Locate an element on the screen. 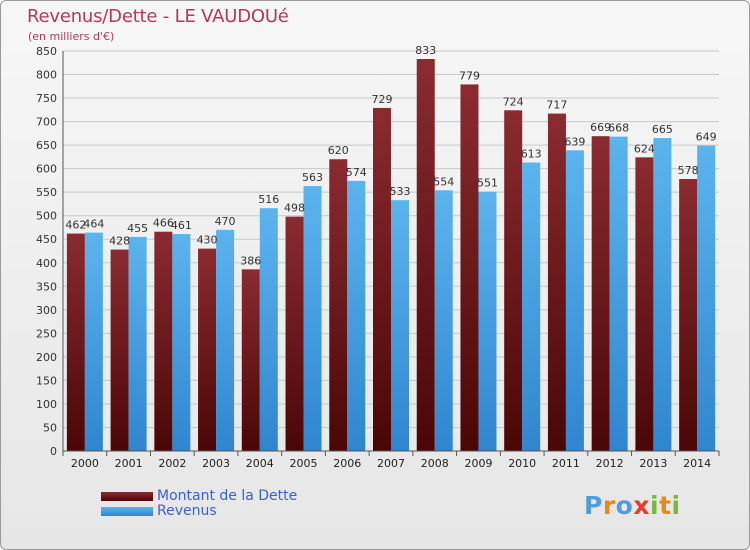 The width and height of the screenshot is (750, 550). y-tick-label: 50 is located at coordinates (50, 427).